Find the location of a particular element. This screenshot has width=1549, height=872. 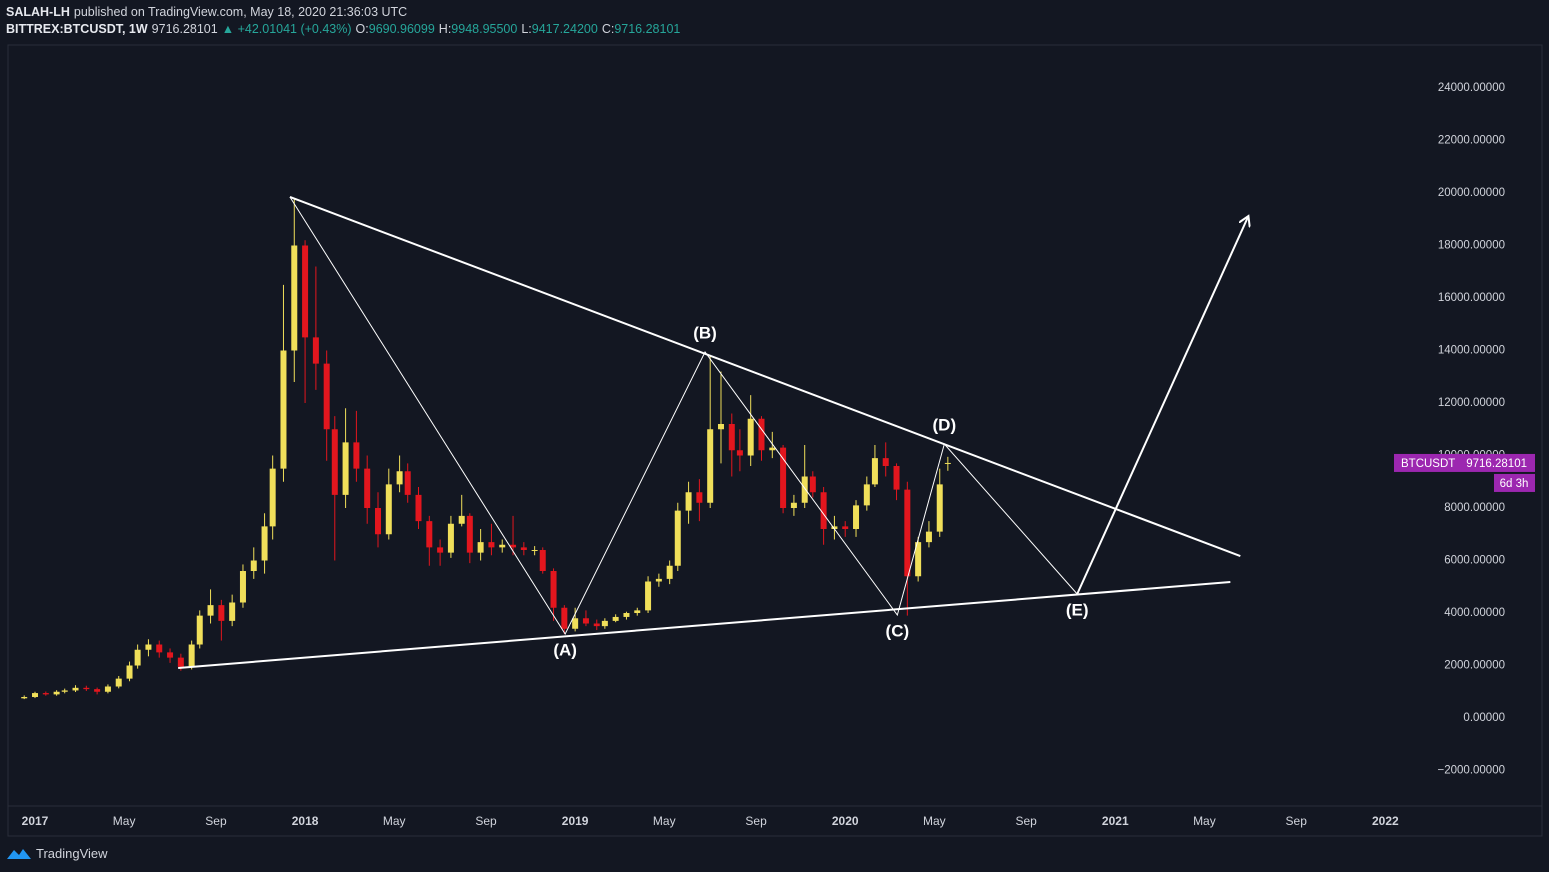

author: SALAH-LH is located at coordinates (38, 12).